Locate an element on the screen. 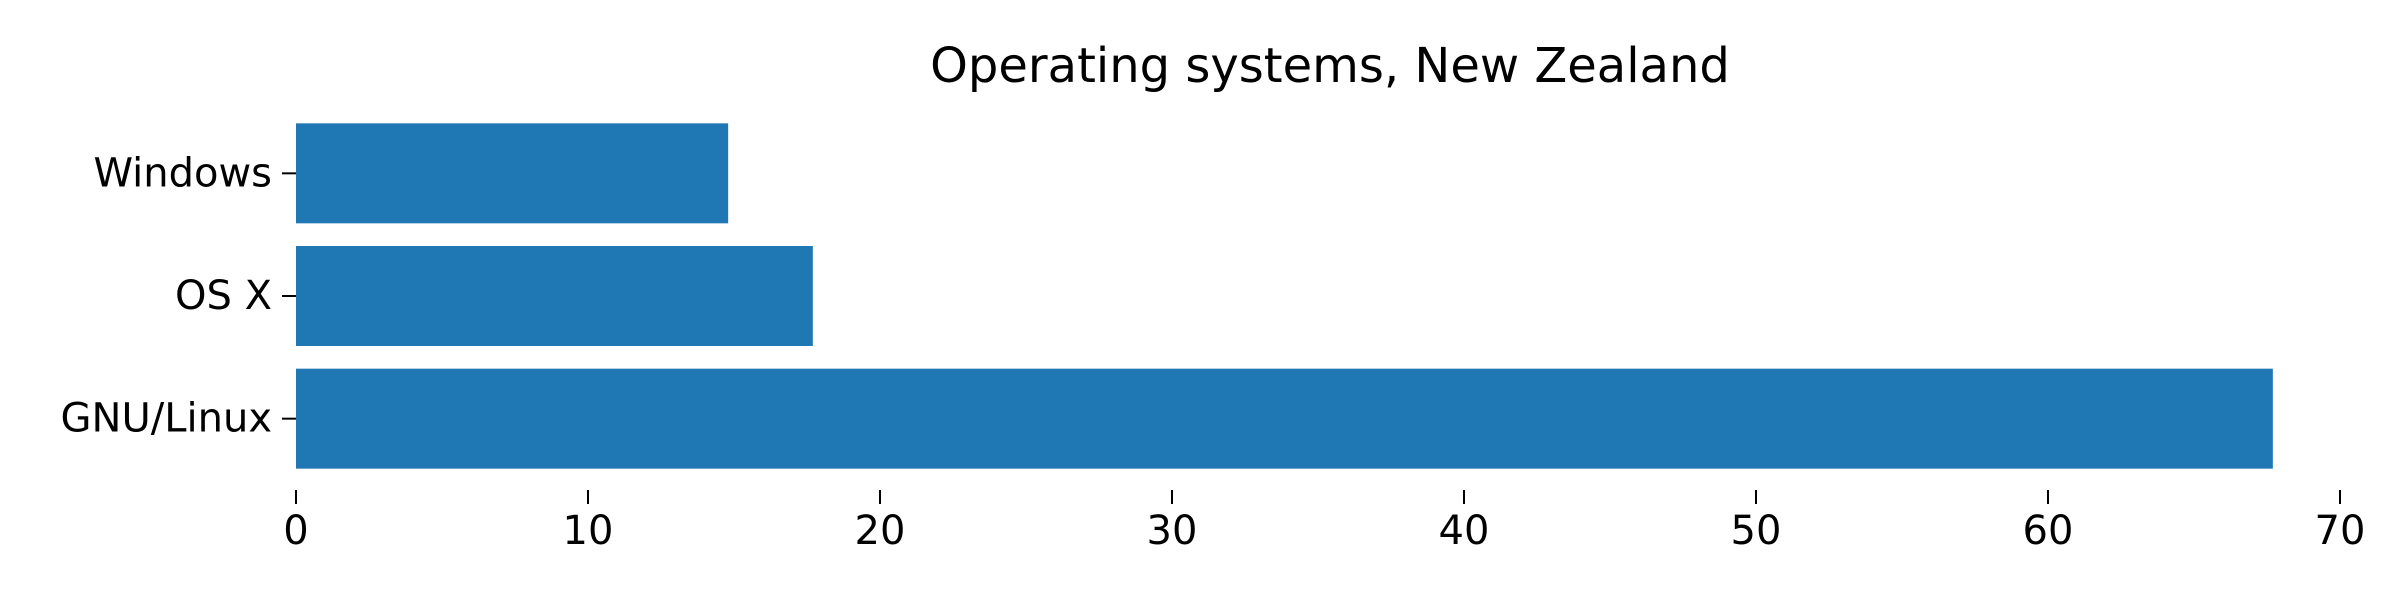 Image resolution: width=2400 pixels, height=604 pixels. x-tick-label: 50 is located at coordinates (1756, 531).